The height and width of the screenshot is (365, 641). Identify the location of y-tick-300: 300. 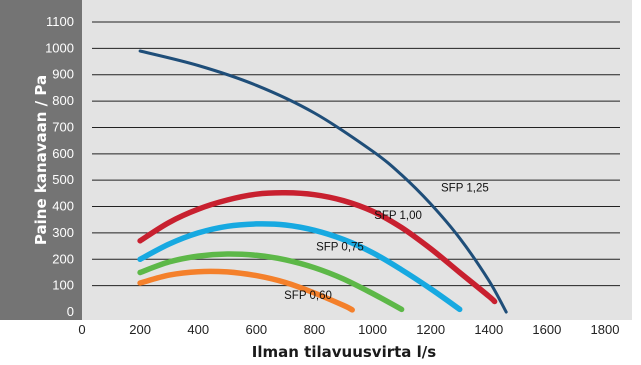
(63, 232).